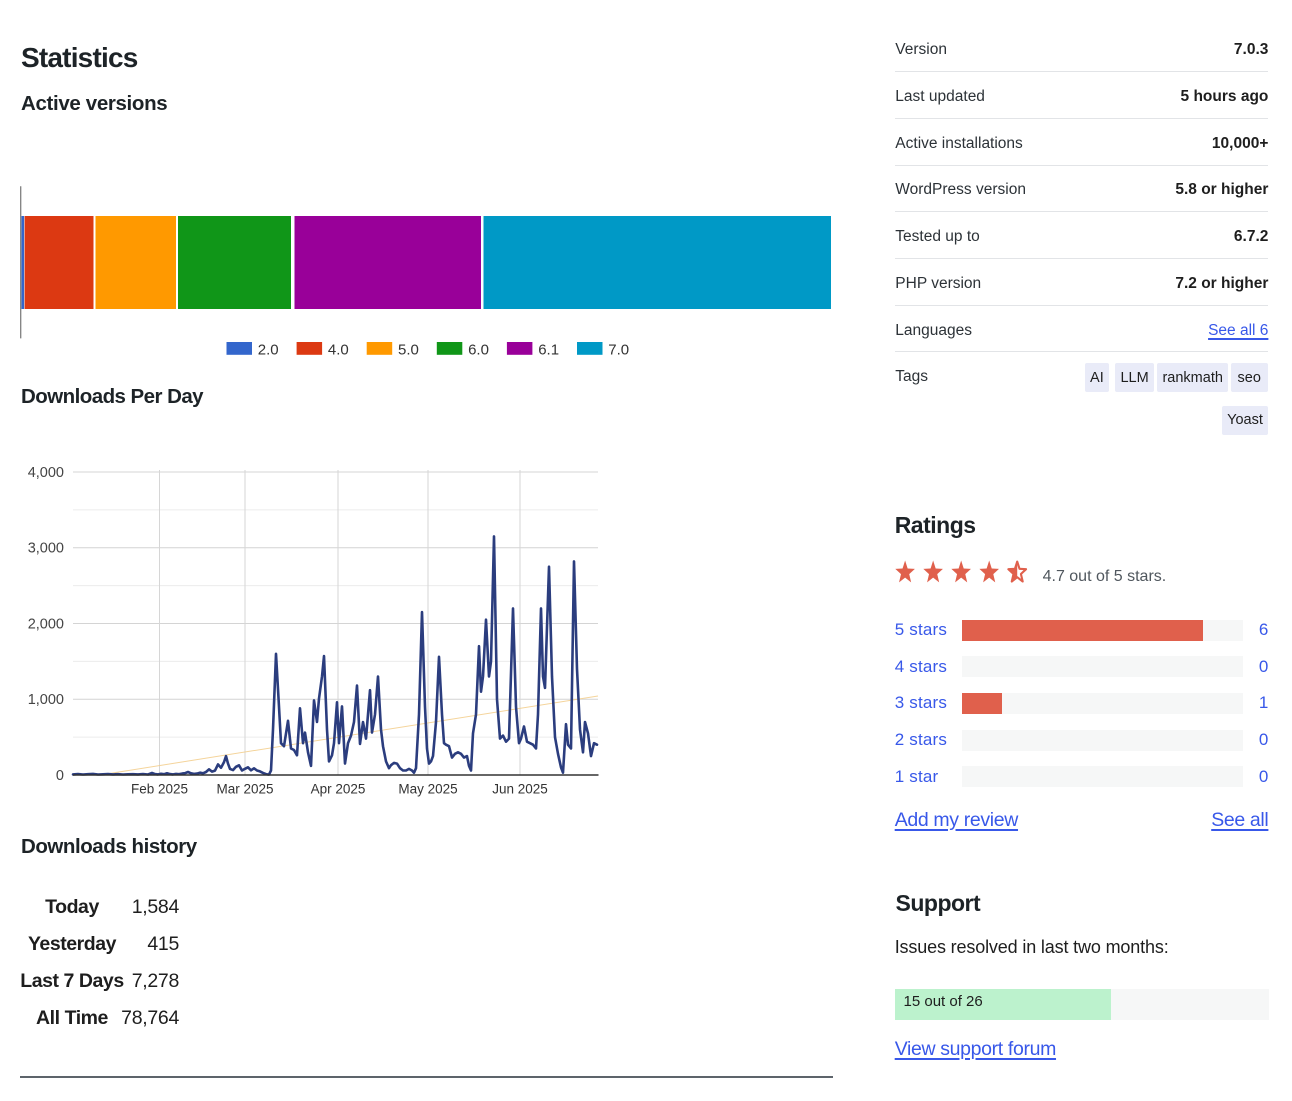  What do you see at coordinates (60, 776) in the screenshot?
I see `svg-text: 0` at bounding box center [60, 776].